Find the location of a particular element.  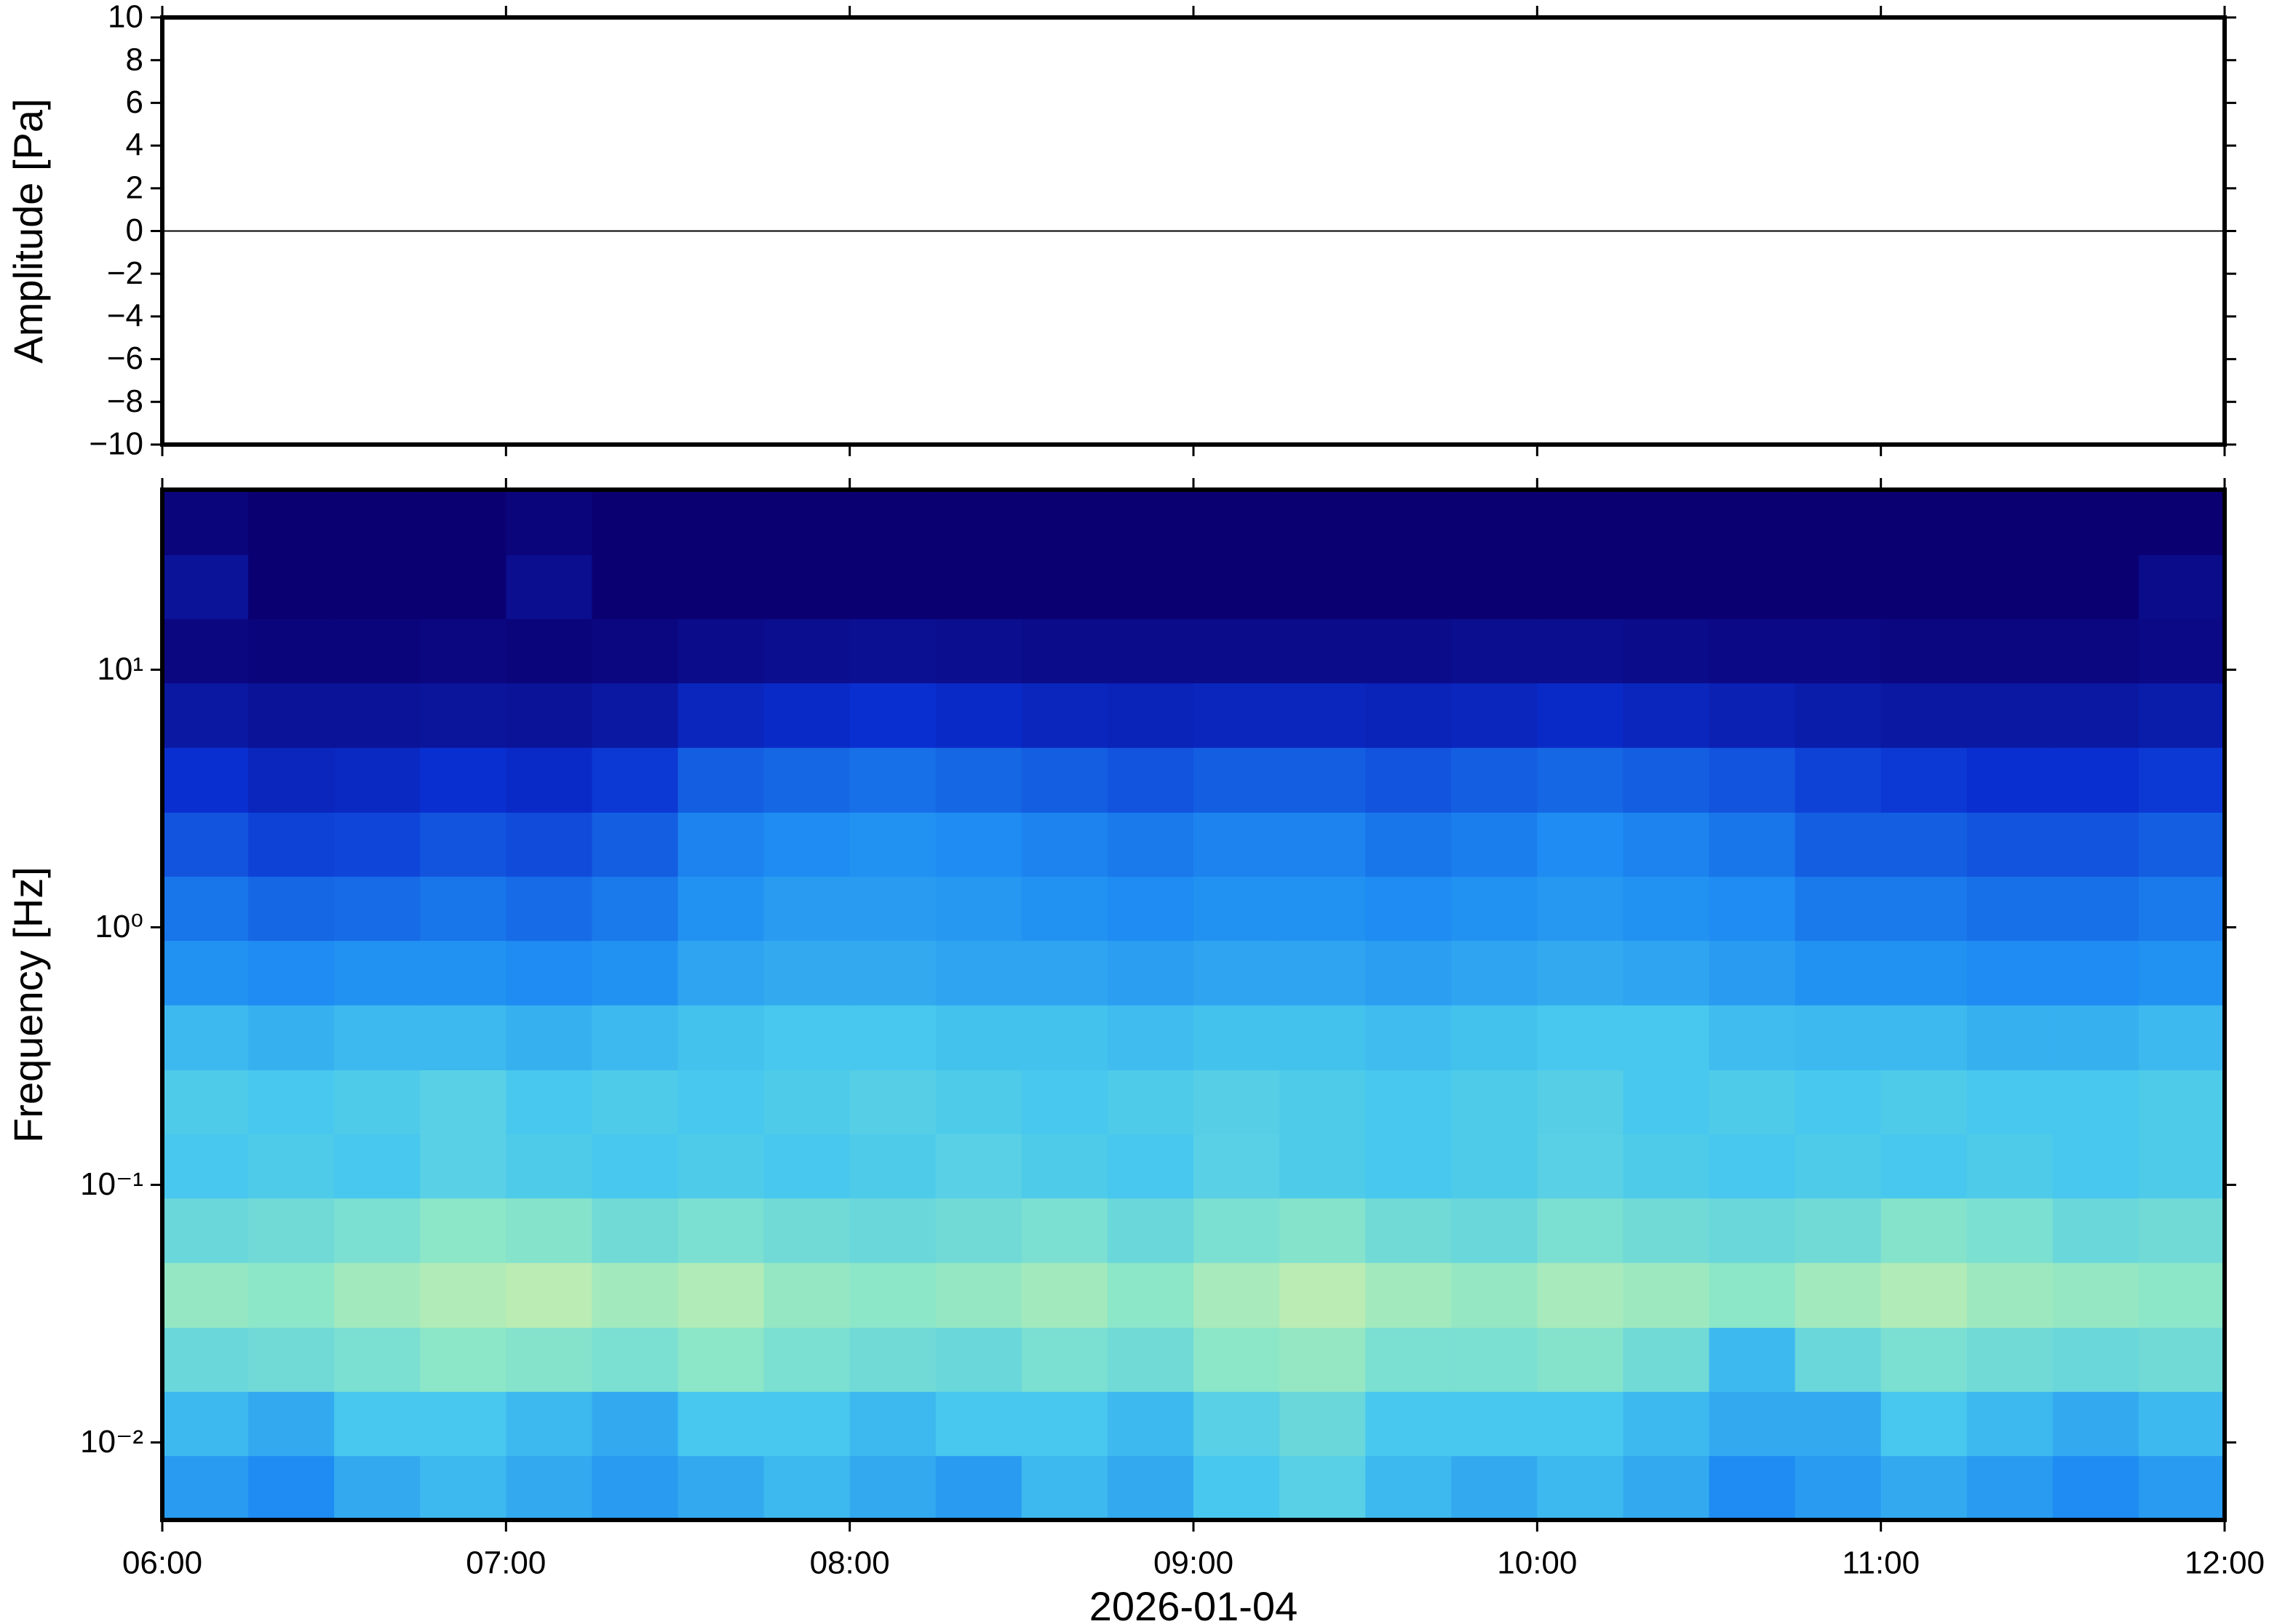

x-tick-label: 07:00 is located at coordinates (506, 1563).